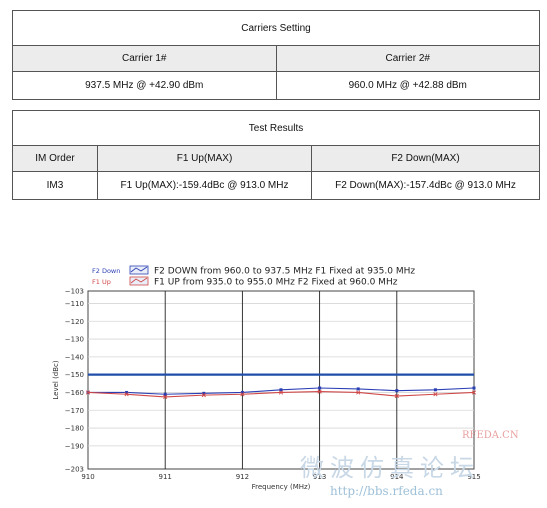 This screenshot has width=547, height=508. Describe the element at coordinates (55, 185) in the screenshot. I see `im-order-value: IM3` at that location.